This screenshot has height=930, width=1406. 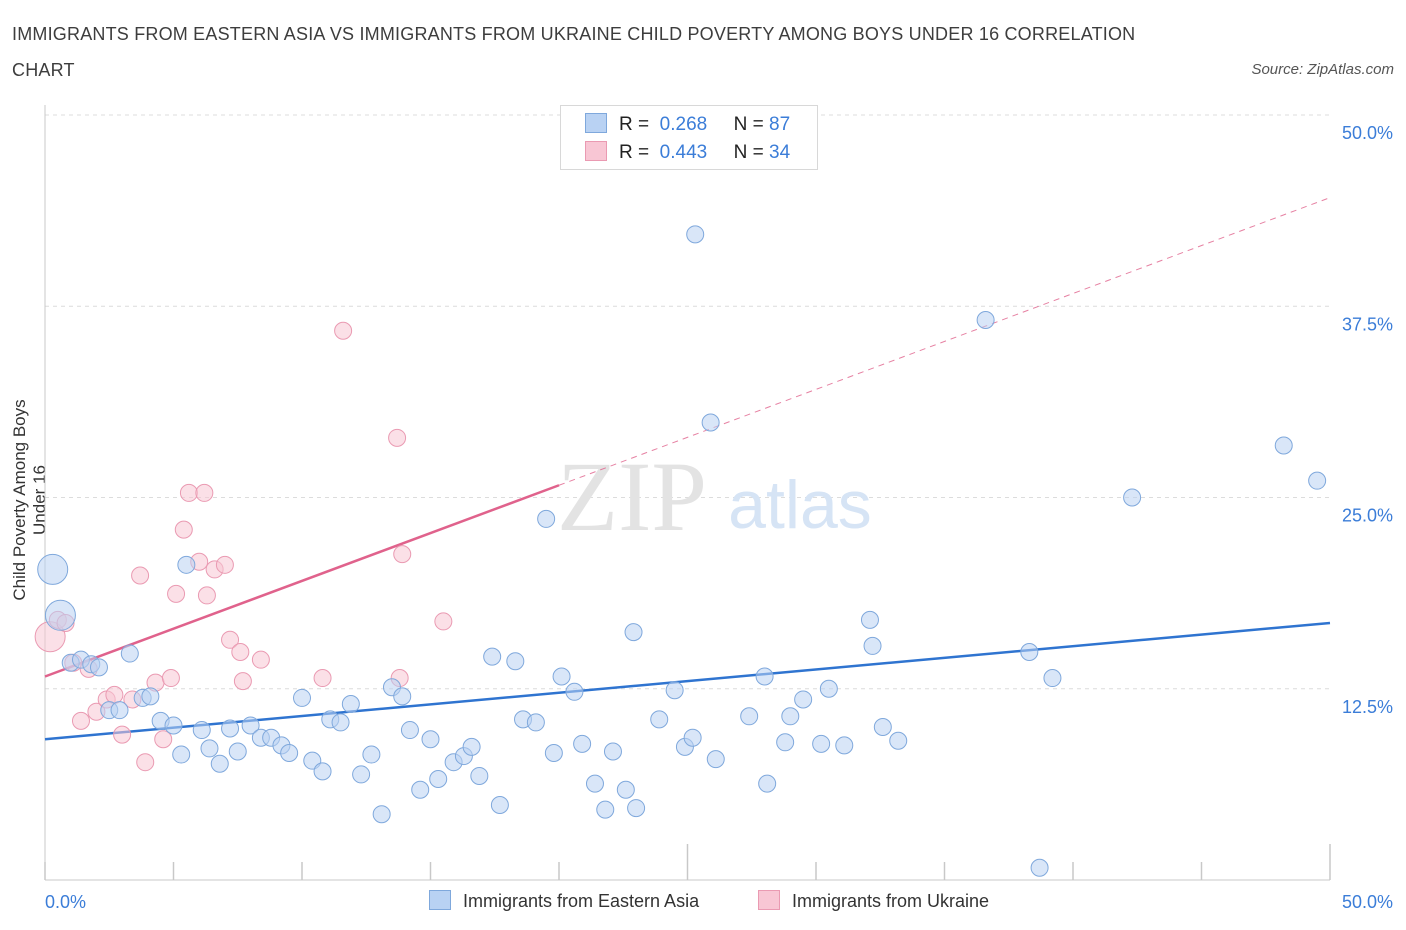 What do you see at coordinates (1367, 902) in the screenshot?
I see `x-tick-label-1: 50.0%` at bounding box center [1367, 902].